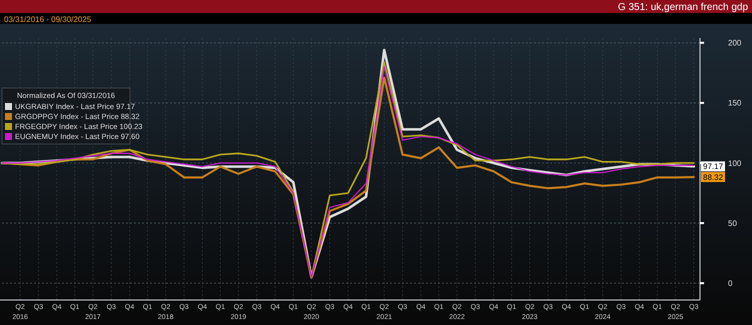 Image resolution: width=752 pixels, height=325 pixels. Describe the element at coordinates (730, 283) in the screenshot. I see `y-tick-label: 0` at that location.